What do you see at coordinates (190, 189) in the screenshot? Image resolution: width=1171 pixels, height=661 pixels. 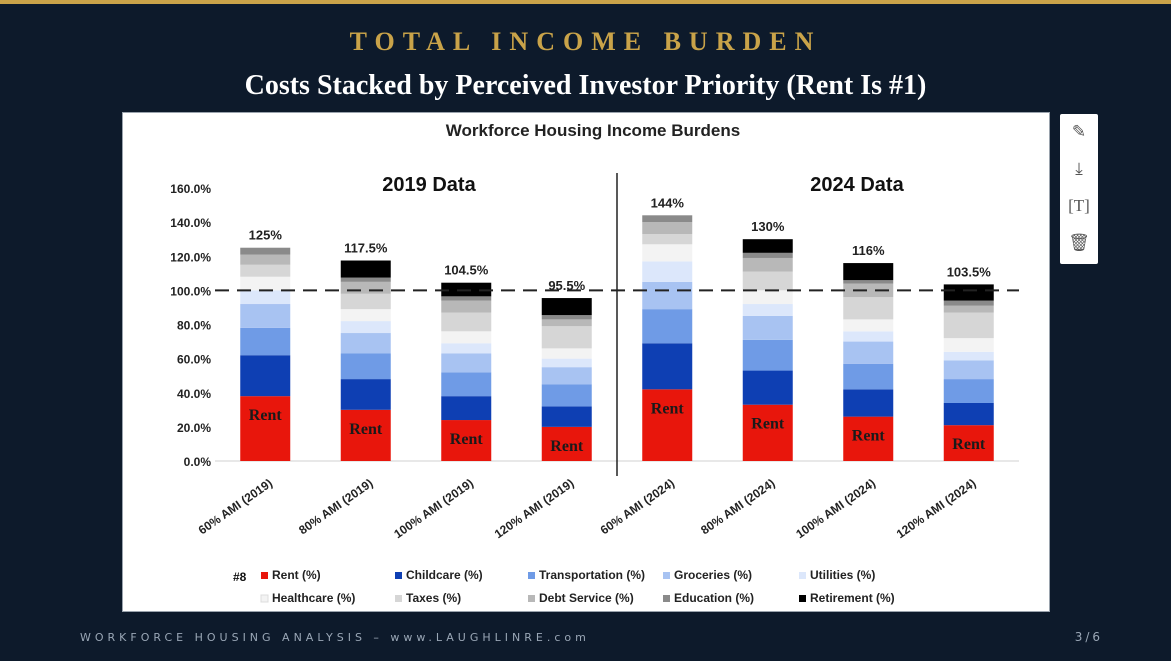 I see `y-tick-label: 160.0%` at bounding box center [190, 189].